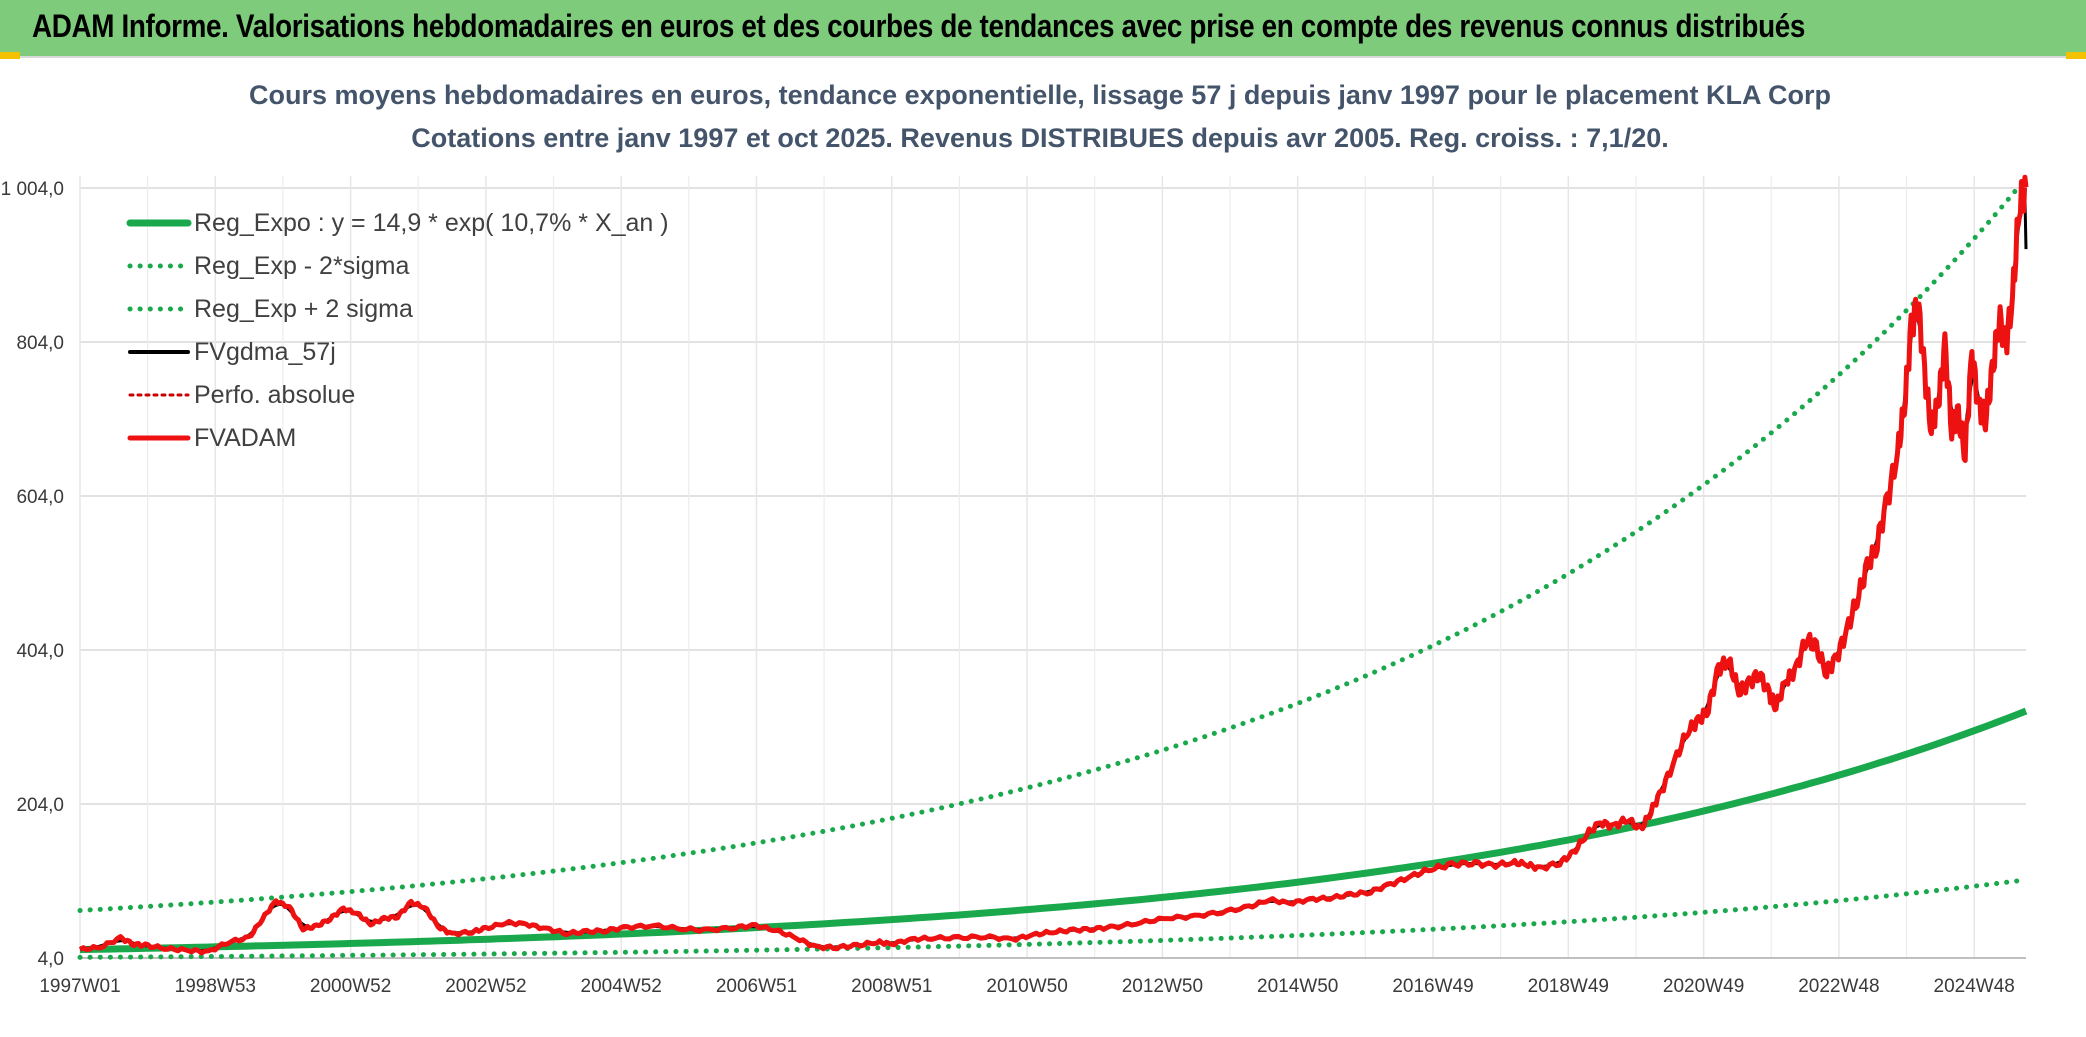 This screenshot has width=2086, height=1037. What do you see at coordinates (274, 395) in the screenshot?
I see `legend-label-perfo: Perfo. absolue` at bounding box center [274, 395].